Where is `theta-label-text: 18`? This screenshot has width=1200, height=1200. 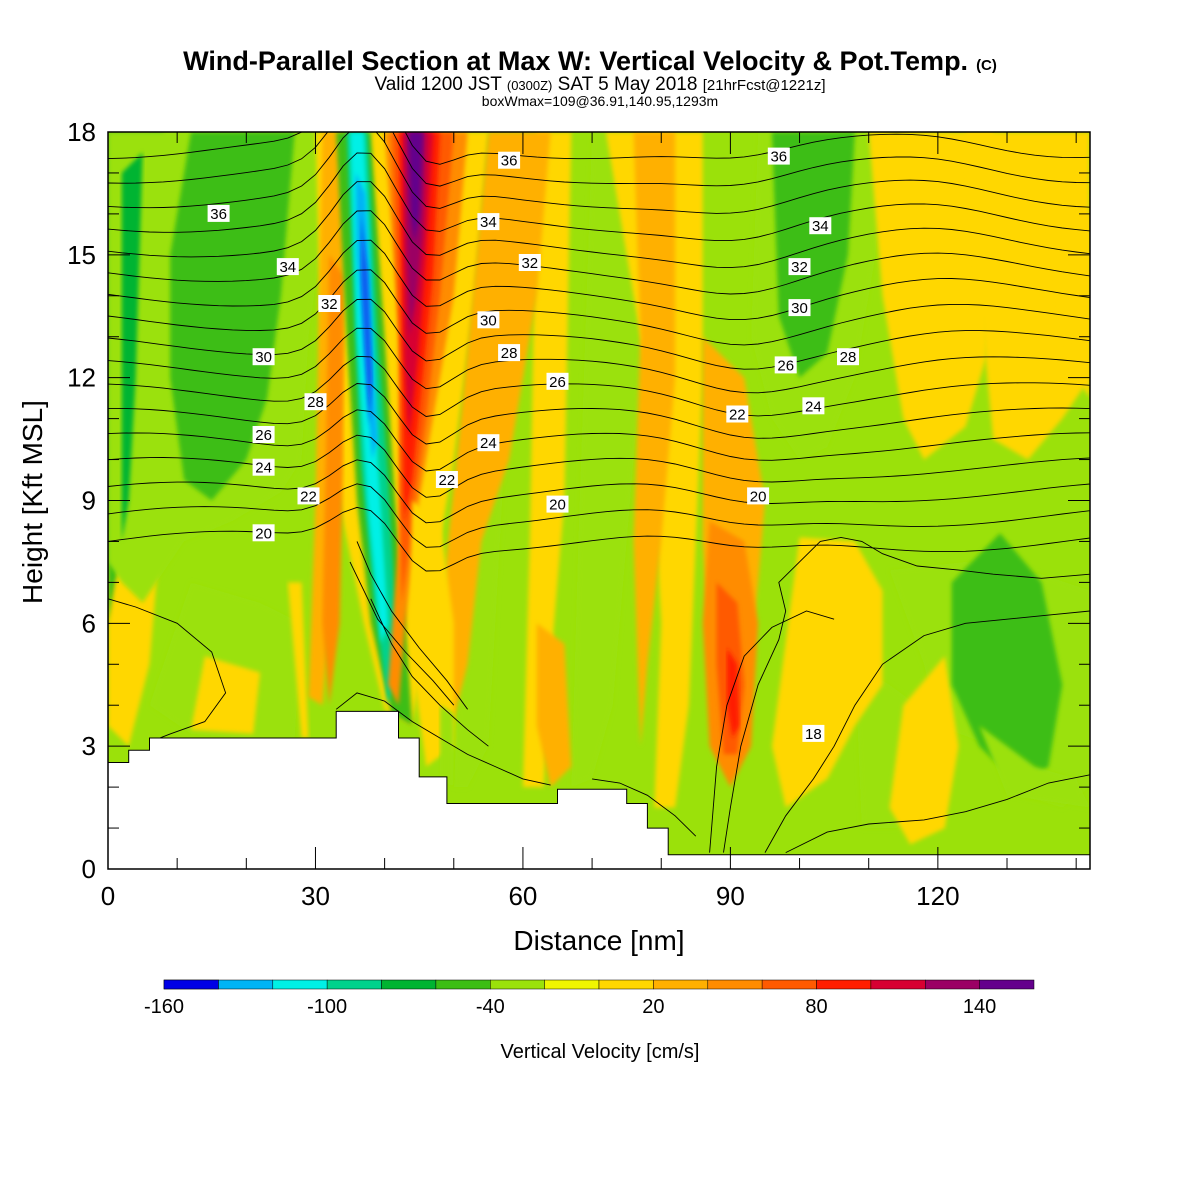 theta-label-text: 18 is located at coordinates (813, 734).